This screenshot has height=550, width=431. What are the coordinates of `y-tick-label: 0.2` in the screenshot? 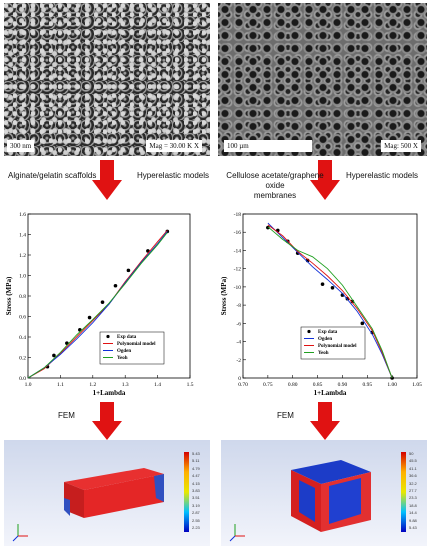 It's located at (22, 359).